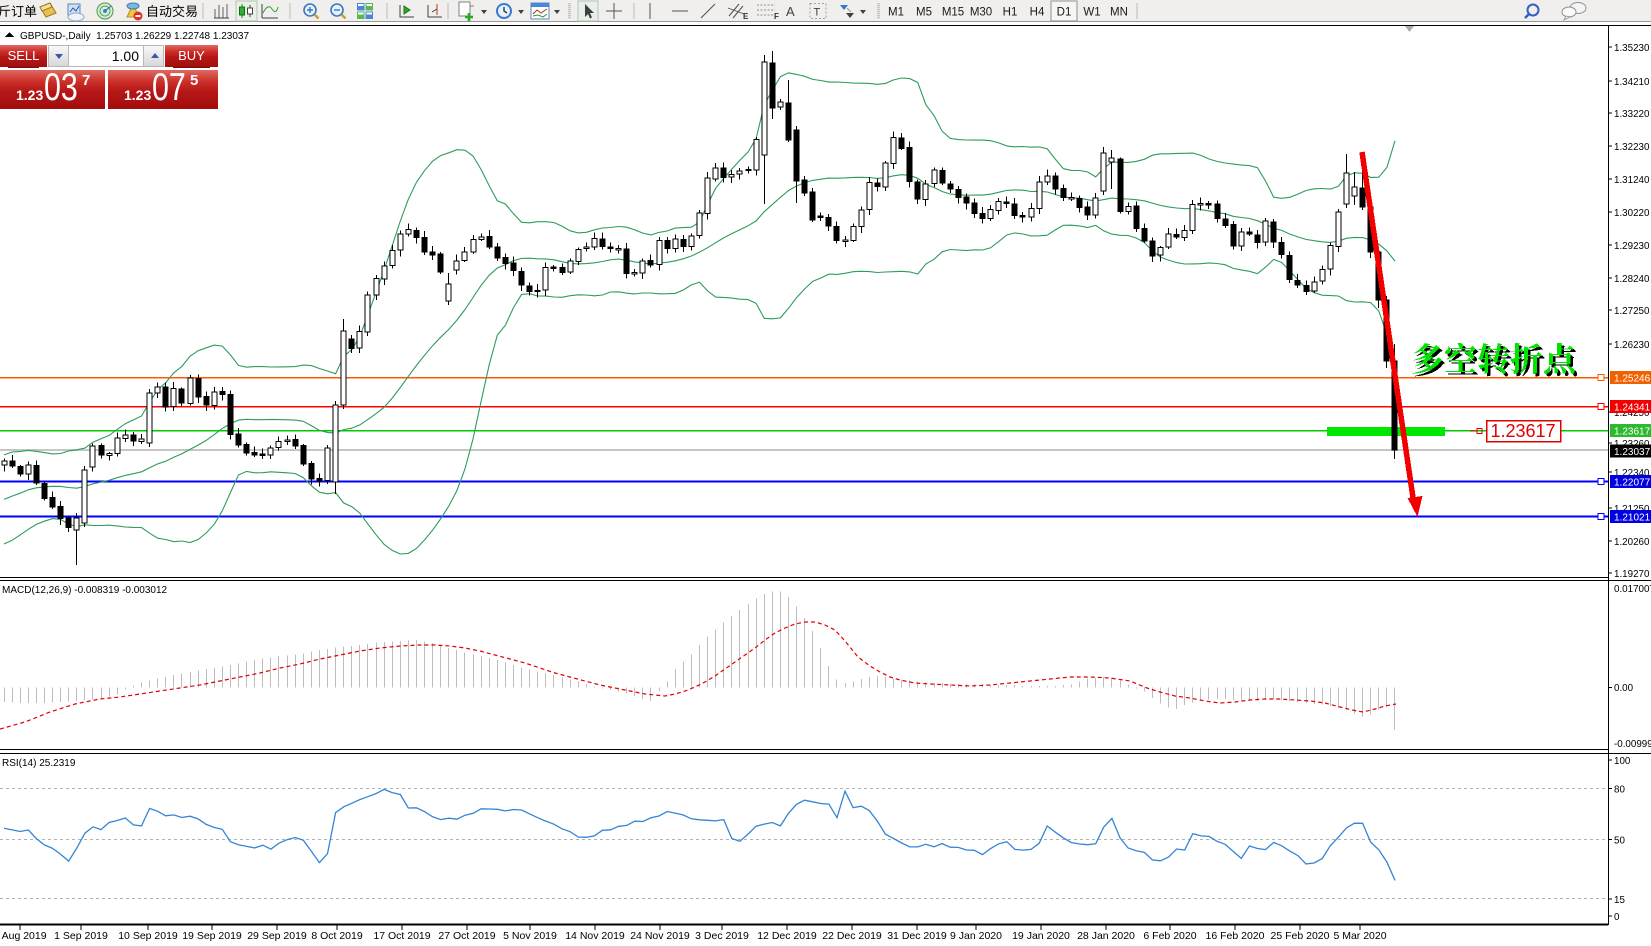 The image size is (1651, 946). I want to click on svg-text: M15, so click(953, 13).